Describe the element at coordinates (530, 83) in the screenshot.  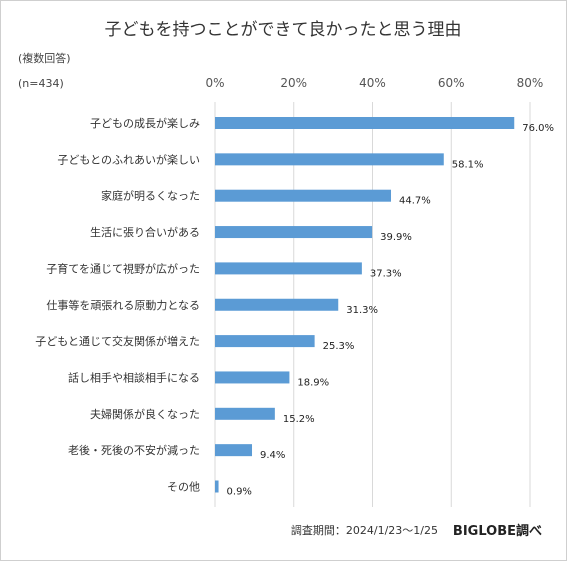
I see `x-tick-label: 80%` at that location.